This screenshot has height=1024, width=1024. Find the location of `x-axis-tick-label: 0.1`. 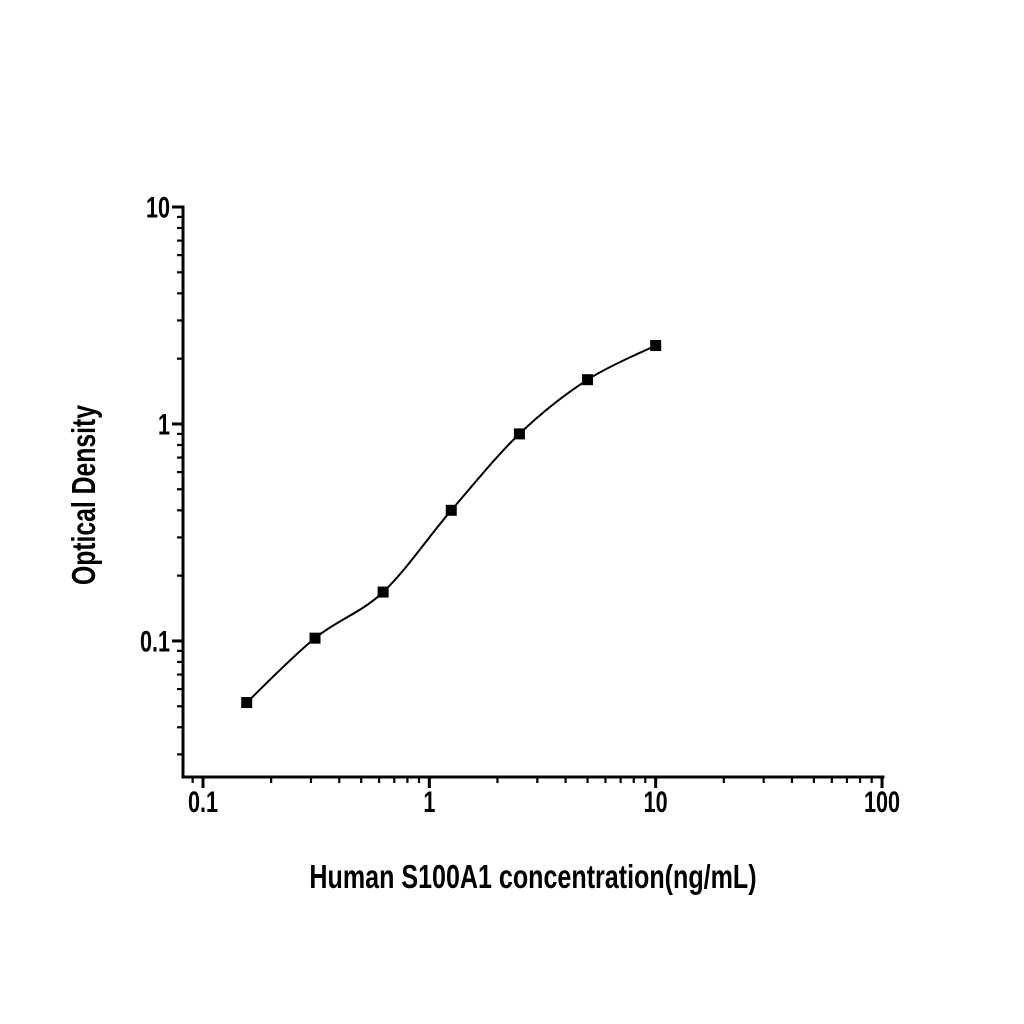

x-axis-tick-label: 0.1 is located at coordinates (203, 801).